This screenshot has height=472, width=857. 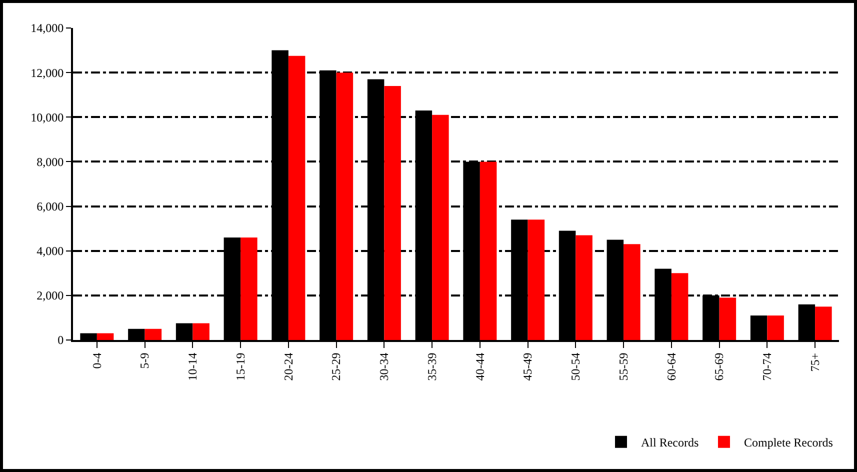 What do you see at coordinates (479, 366) in the screenshot?
I see `x-tick-label: 40-44` at bounding box center [479, 366].